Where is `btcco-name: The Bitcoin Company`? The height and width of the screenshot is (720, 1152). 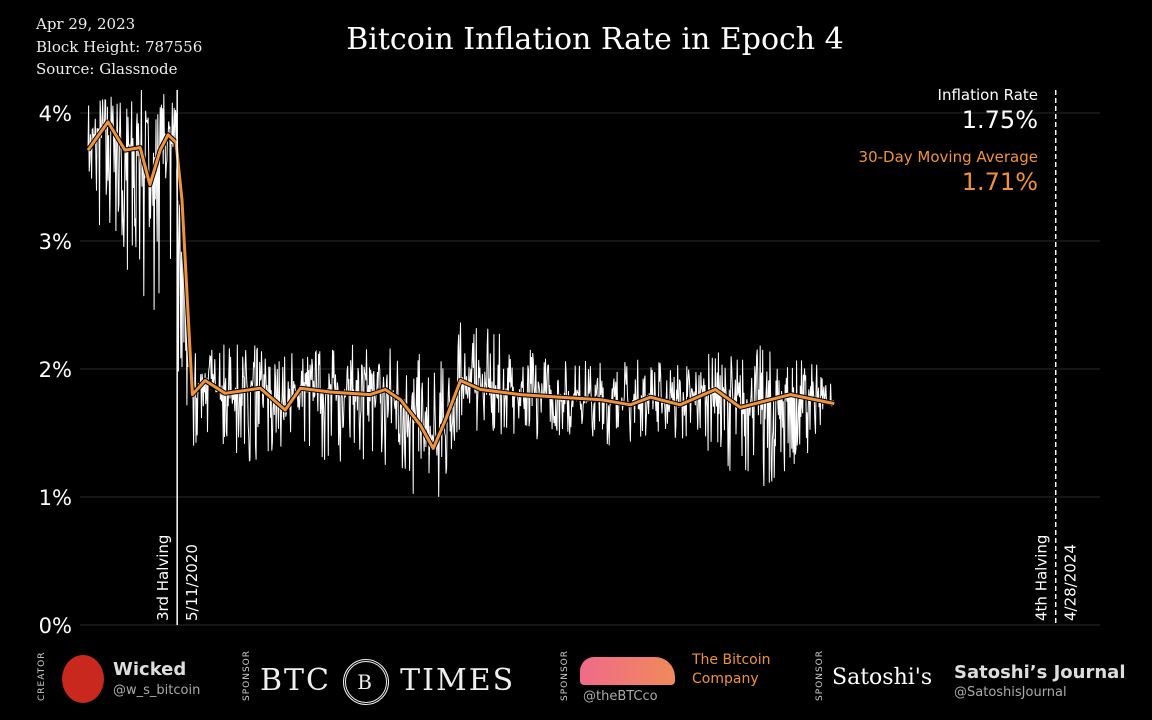
btcco-name: The Bitcoin Company is located at coordinates (731, 669).